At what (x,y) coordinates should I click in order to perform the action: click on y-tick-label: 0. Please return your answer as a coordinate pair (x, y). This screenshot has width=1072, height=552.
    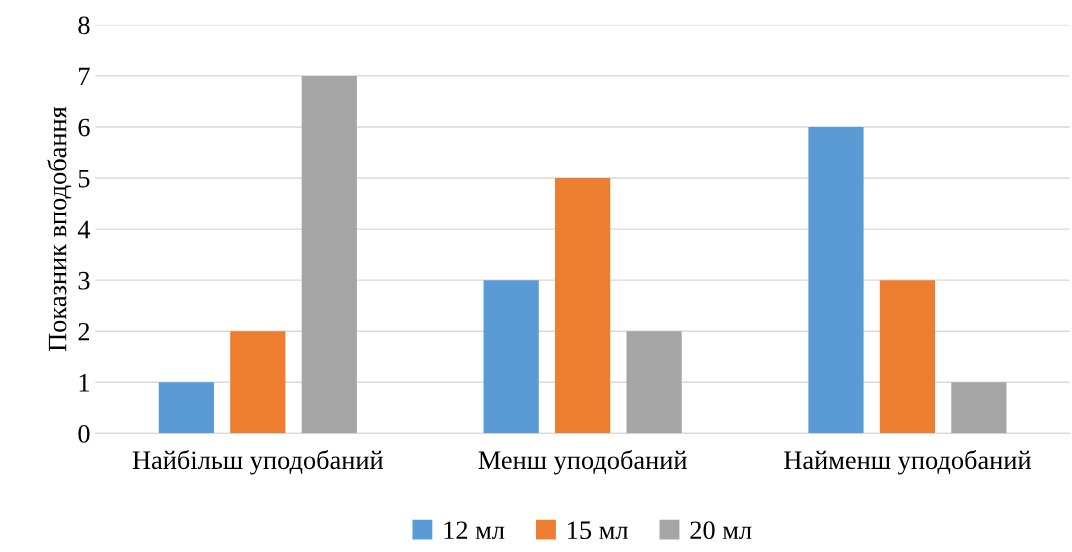
    Looking at the image, I should click on (84, 433).